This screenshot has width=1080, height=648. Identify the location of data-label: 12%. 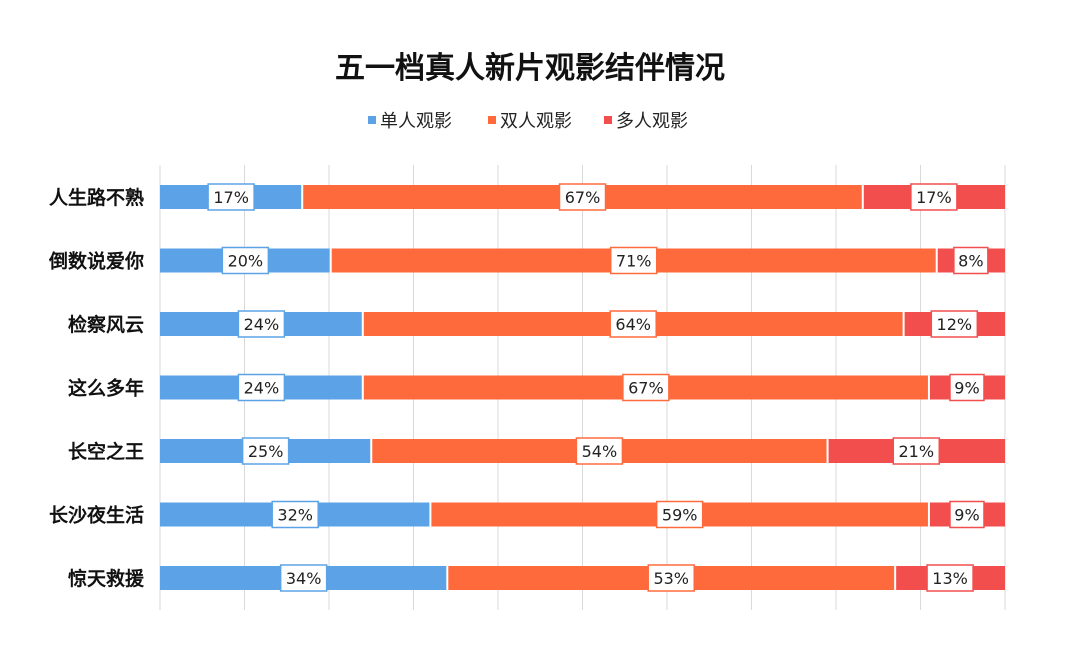
(955, 324).